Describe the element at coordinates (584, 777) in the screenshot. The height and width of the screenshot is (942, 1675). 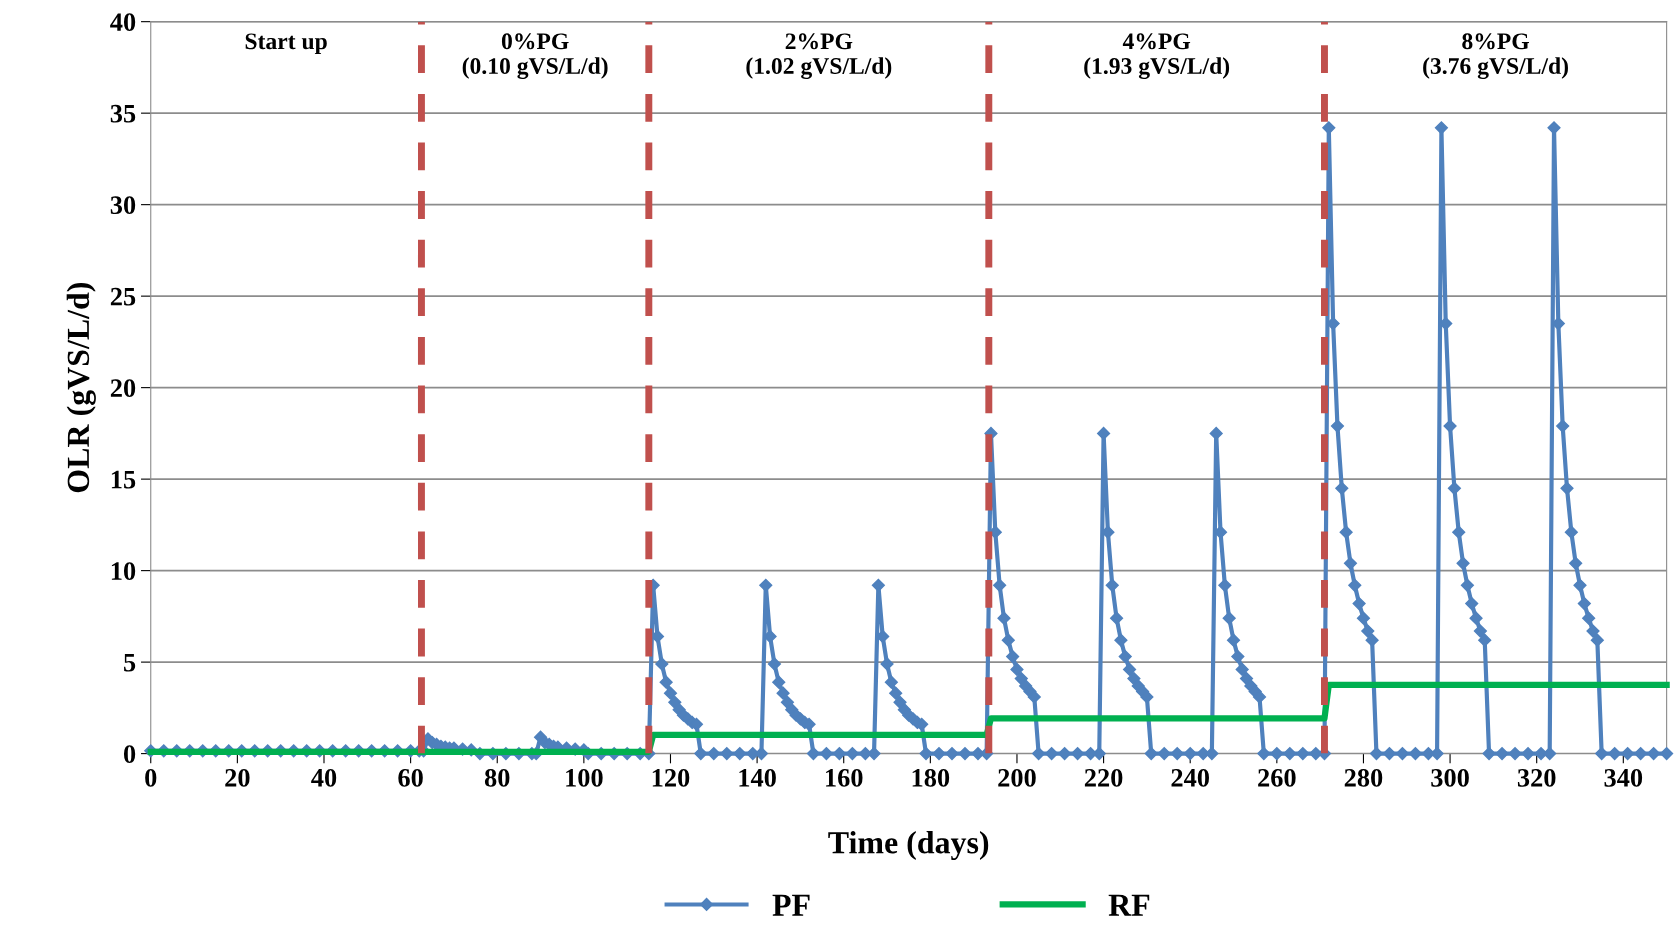
I see `x-tick-label: 100` at that location.